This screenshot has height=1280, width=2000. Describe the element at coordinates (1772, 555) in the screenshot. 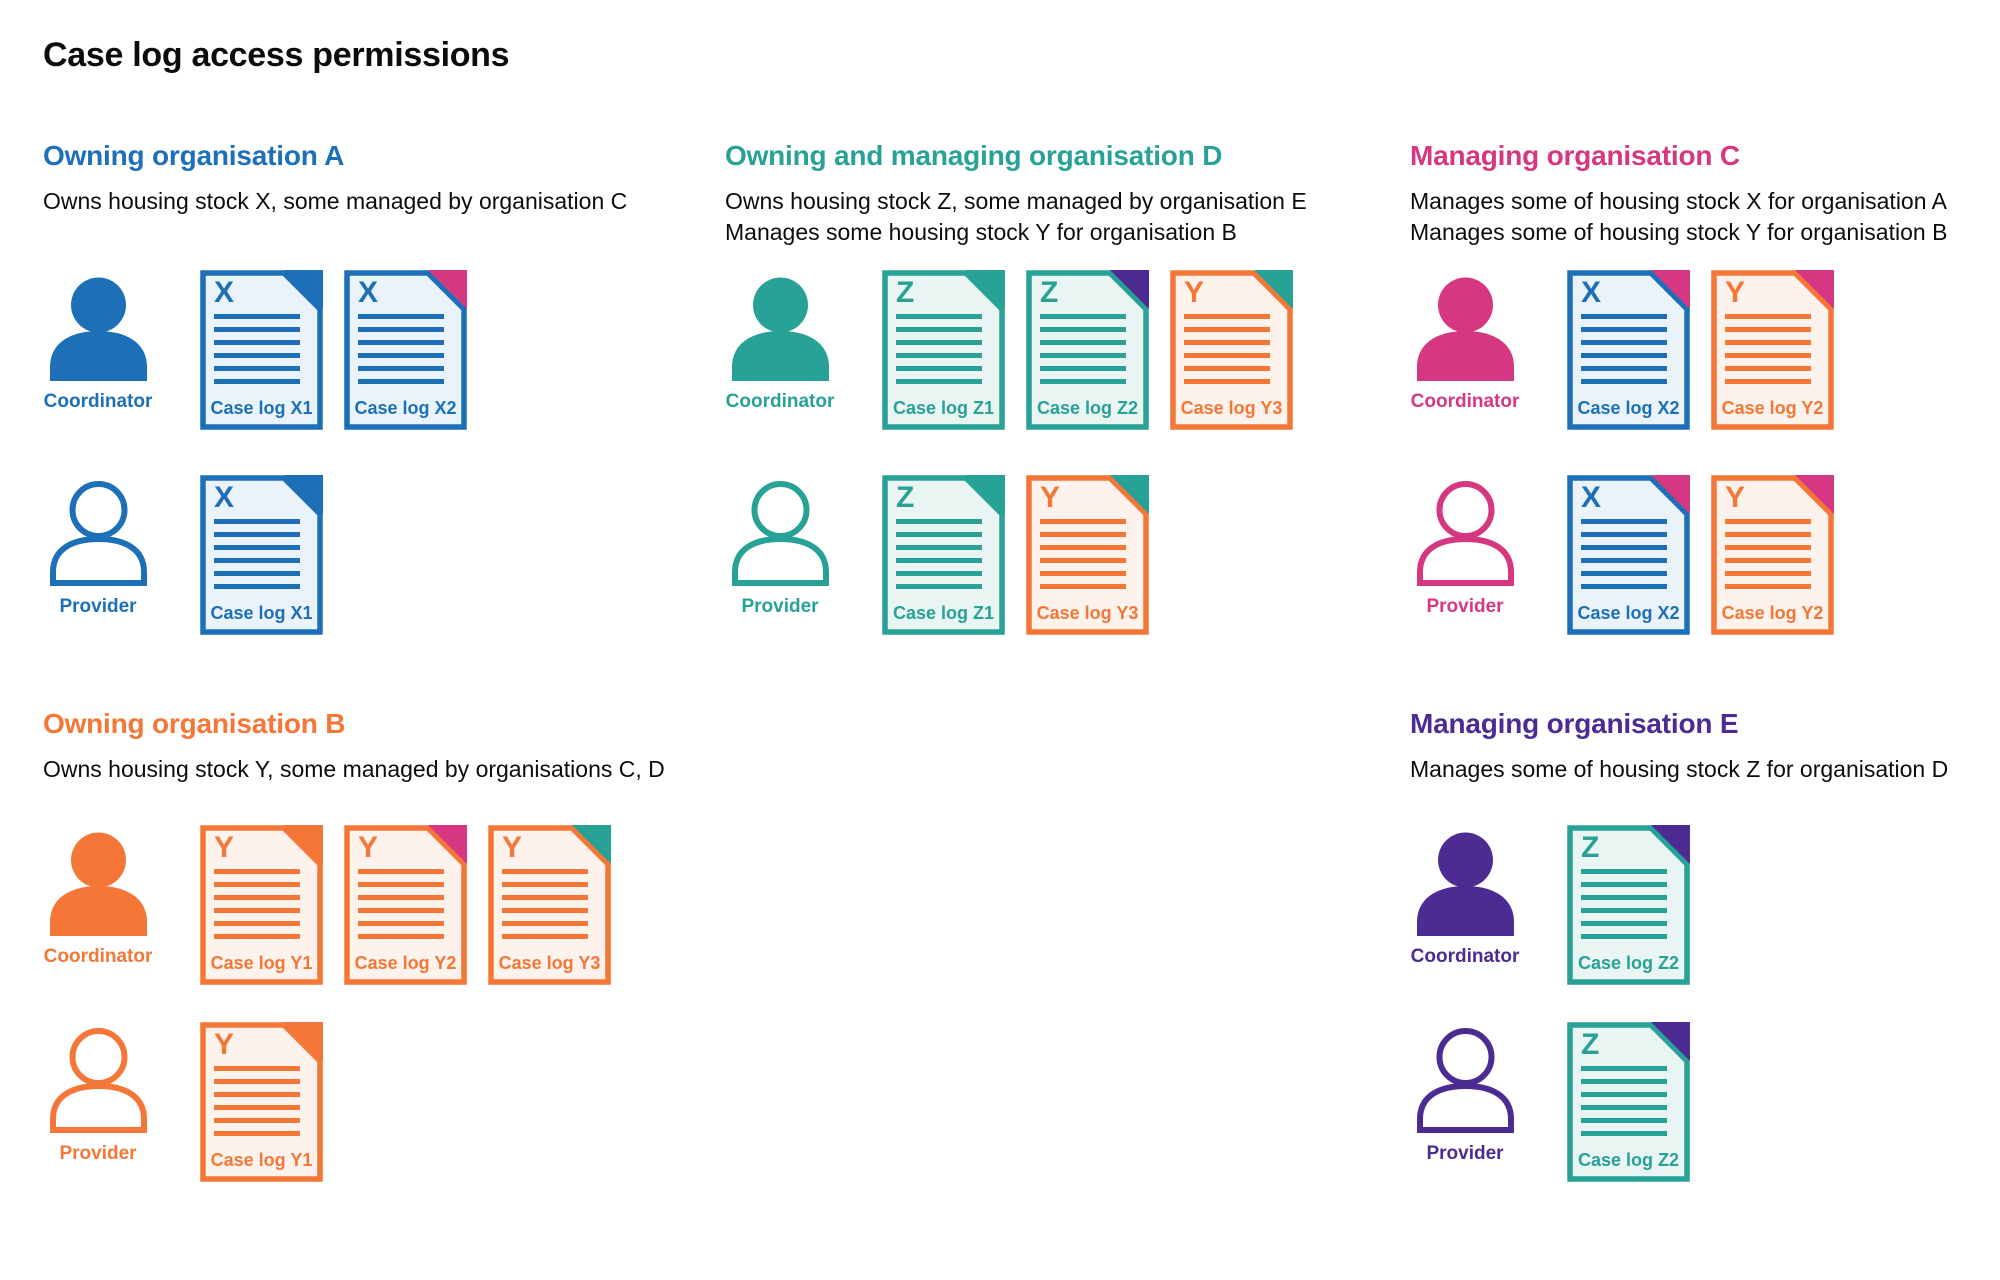

I see `case-log-document: Y Case log Y2` at that location.